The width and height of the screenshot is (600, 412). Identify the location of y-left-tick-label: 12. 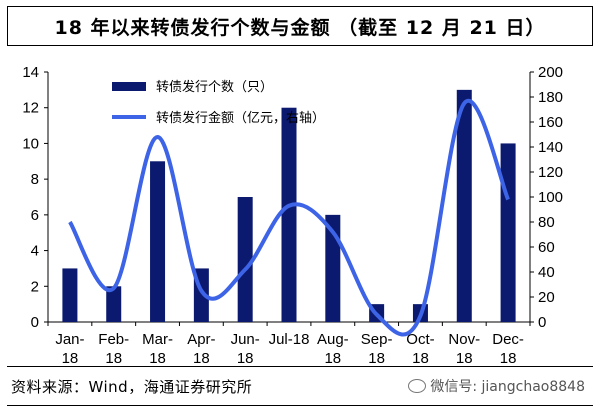
(30, 108).